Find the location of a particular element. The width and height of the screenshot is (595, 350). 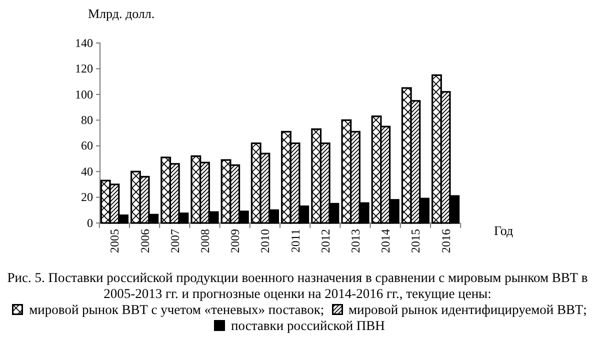

y-tick-label: 120 is located at coordinates (84, 69).